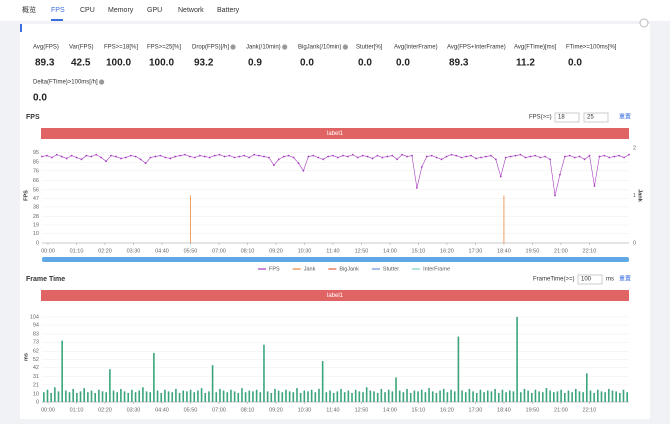 The height and width of the screenshot is (424, 670). What do you see at coordinates (81, 63) in the screenshot?
I see `stat-value: 42.5` at bounding box center [81, 63].